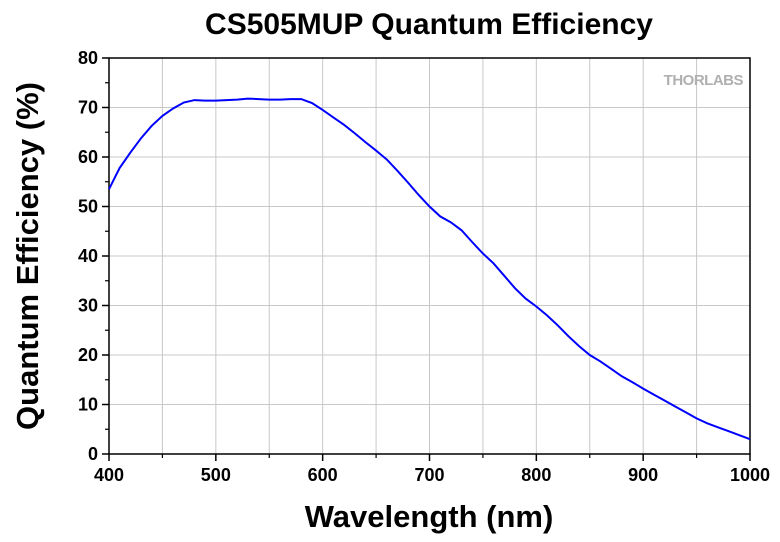  I want to click on y-tick-label-0: 0, so click(93, 454).